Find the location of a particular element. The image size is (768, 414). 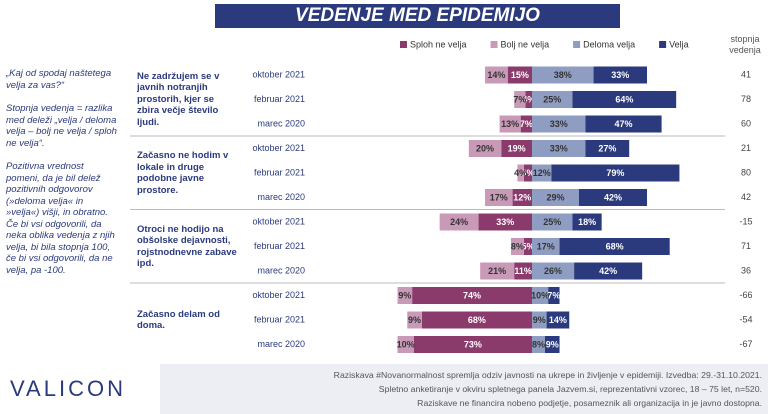

group-label: Začasno delam od doma. is located at coordinates (178, 320).